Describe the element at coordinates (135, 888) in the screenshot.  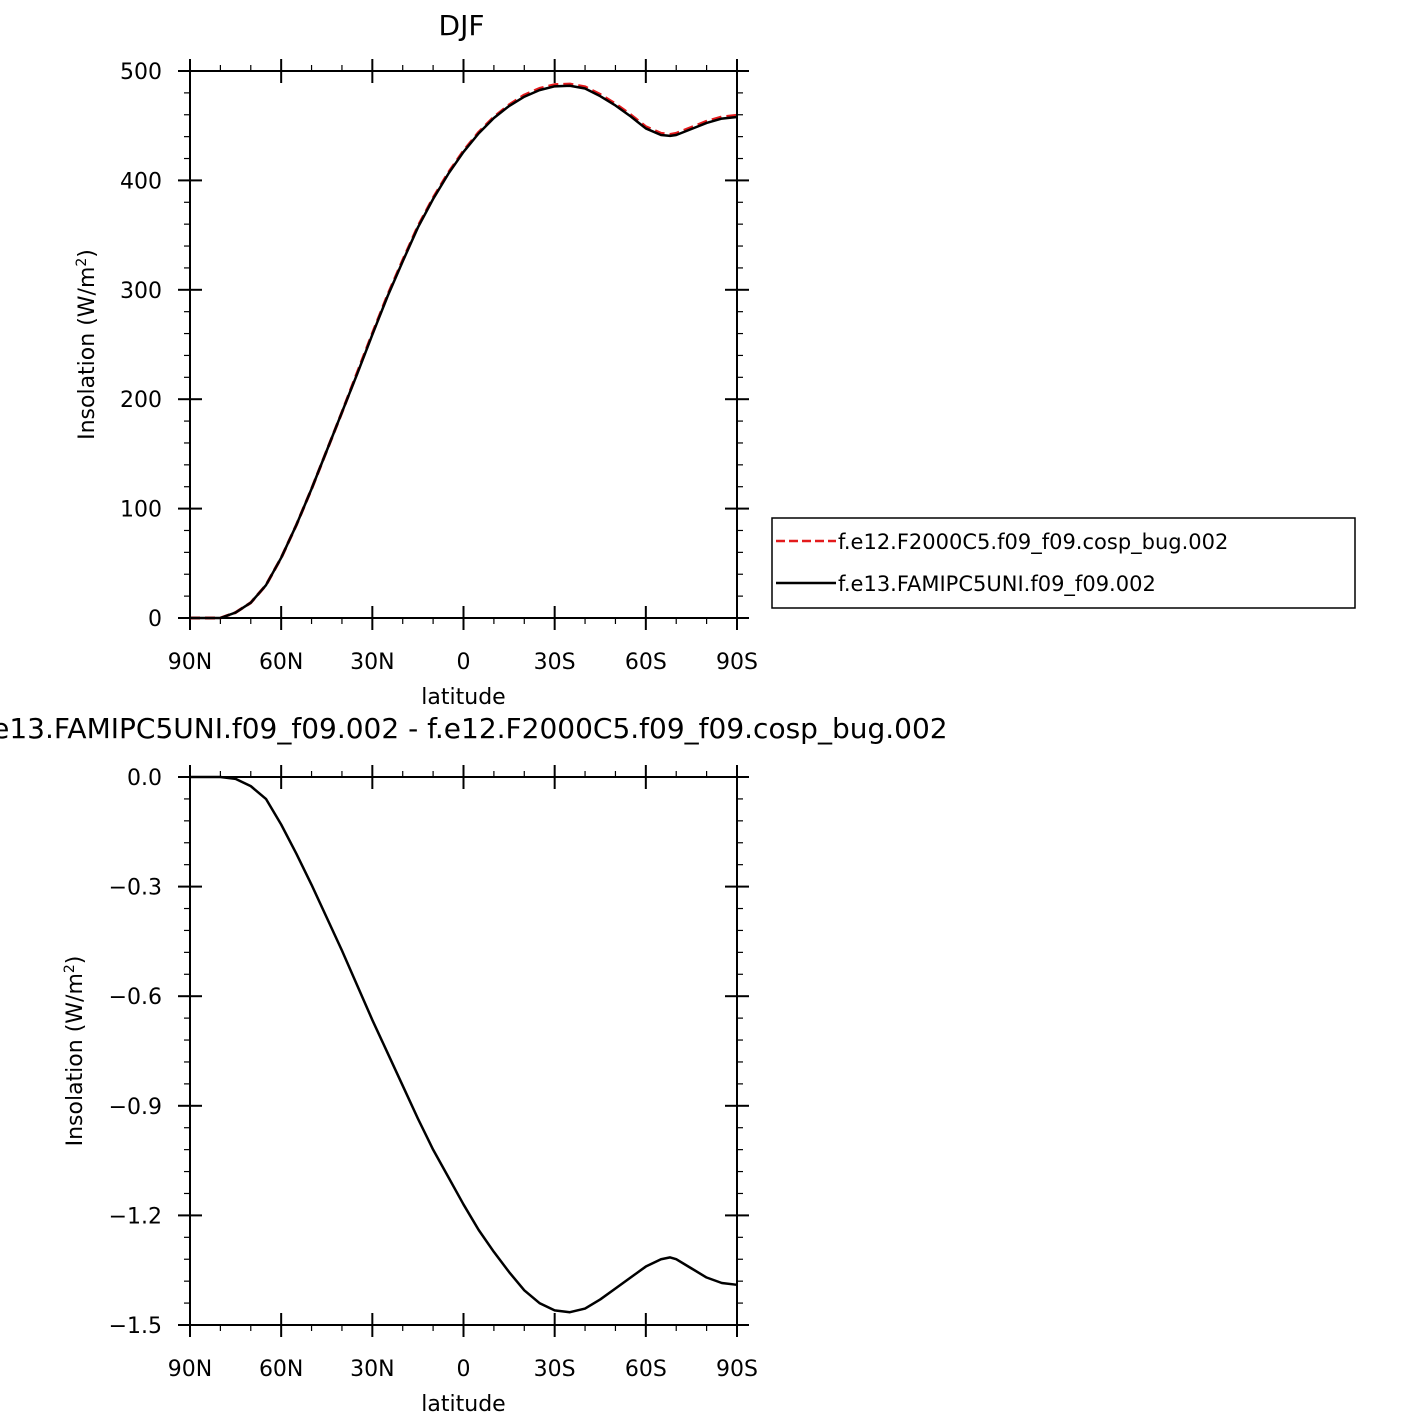
I see `y-tick-label: −0.3` at that location.